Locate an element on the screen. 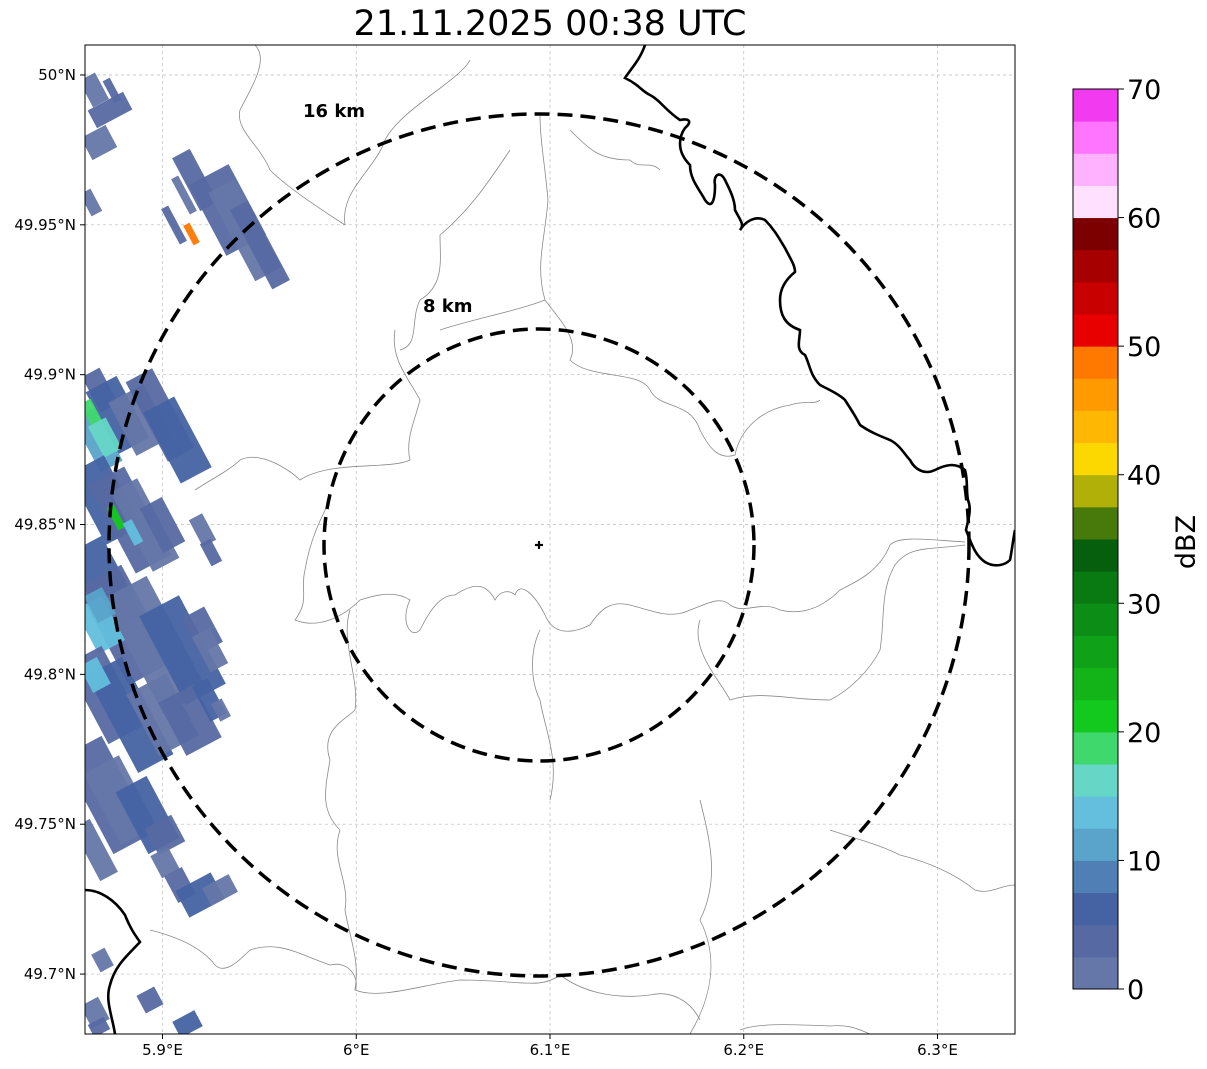 This screenshot has width=1207, height=1069. x-tick-label: 6.2°E is located at coordinates (743, 1050).